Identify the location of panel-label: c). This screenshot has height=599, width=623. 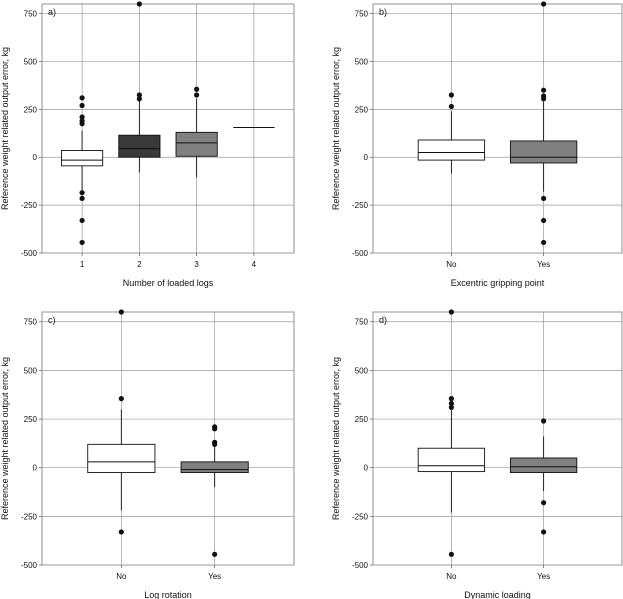
(52, 320).